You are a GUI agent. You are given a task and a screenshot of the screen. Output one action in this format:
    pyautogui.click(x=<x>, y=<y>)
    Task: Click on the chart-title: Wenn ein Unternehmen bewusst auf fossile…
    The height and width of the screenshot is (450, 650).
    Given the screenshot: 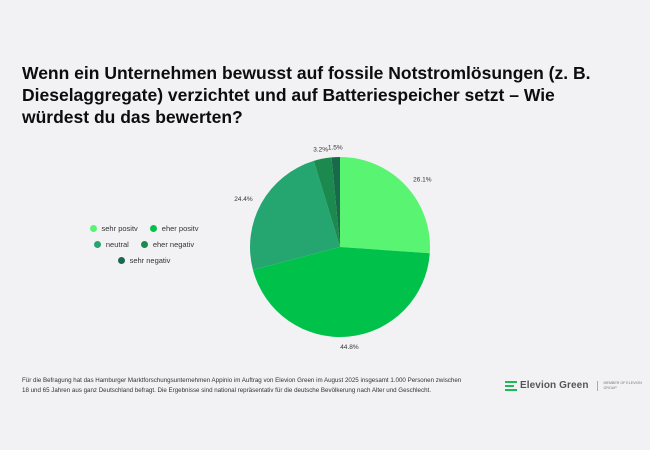 What is the action you would take?
    pyautogui.click(x=306, y=95)
    